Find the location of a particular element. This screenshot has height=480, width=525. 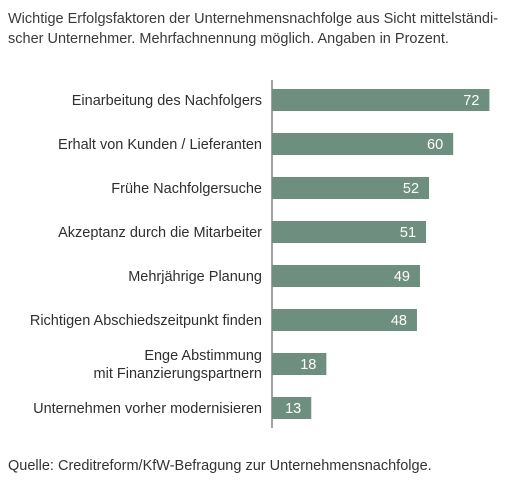

category-label-6: Richtigen Abschiedszeitpunkt finden is located at coordinates (146, 321).